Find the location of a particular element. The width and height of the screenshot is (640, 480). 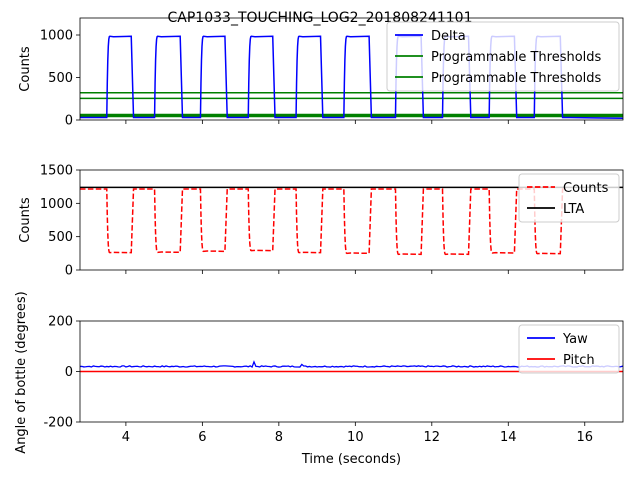

bottom-legend-box is located at coordinates (569, 349).